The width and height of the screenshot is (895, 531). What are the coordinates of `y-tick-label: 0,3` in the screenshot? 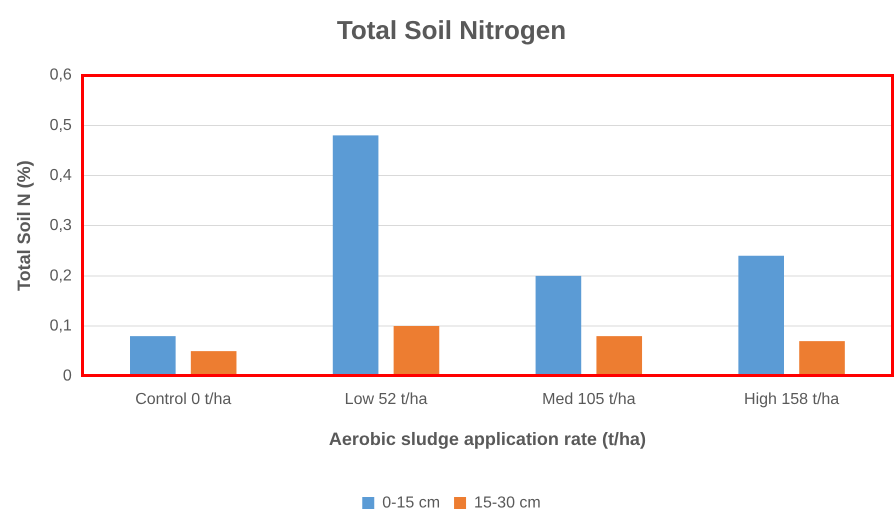 It's located at (61, 225).